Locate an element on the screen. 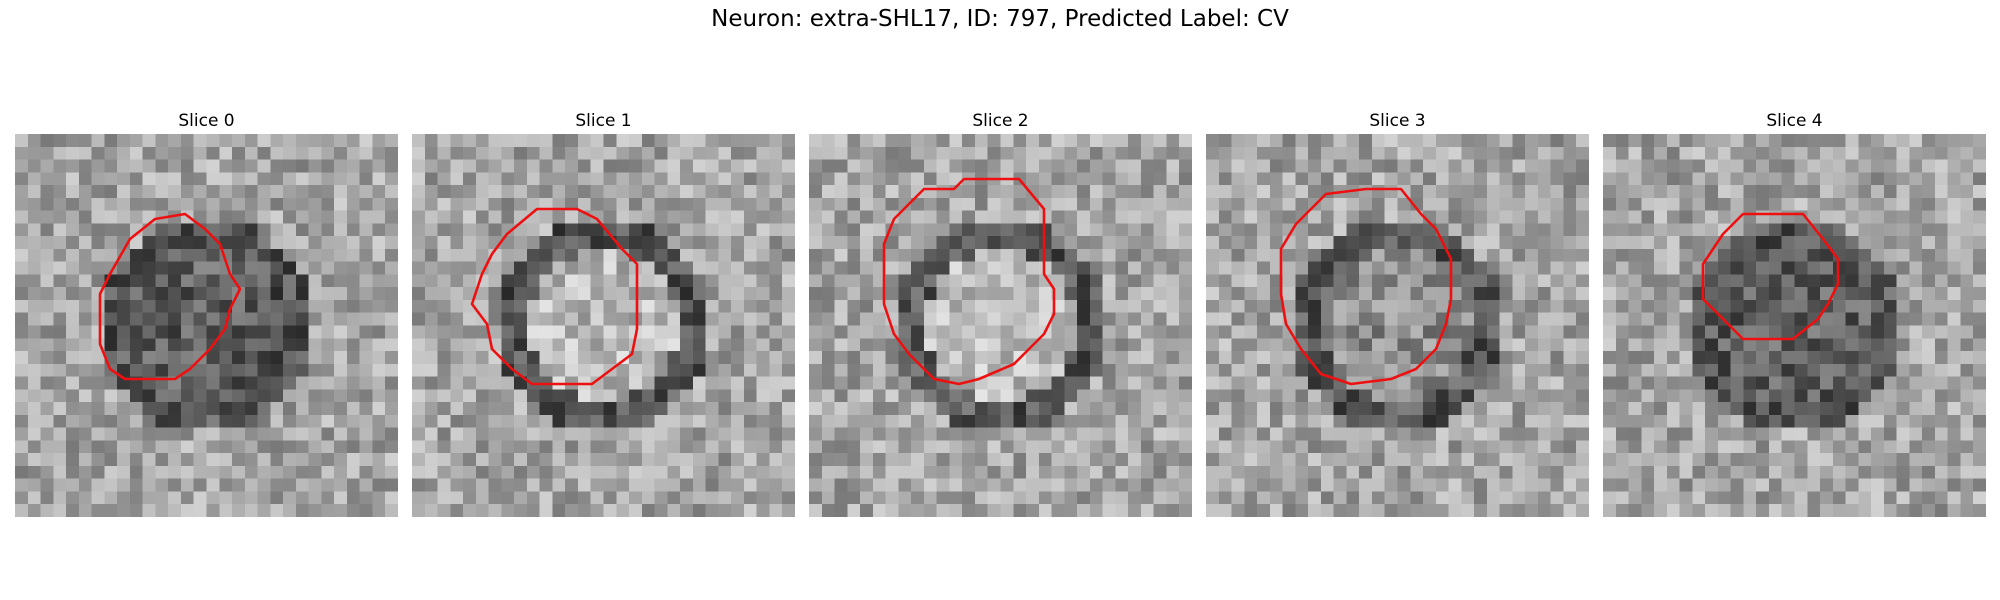 The height and width of the screenshot is (600, 2000). slice-panel-3: Slice 3 is located at coordinates (1397, 312).